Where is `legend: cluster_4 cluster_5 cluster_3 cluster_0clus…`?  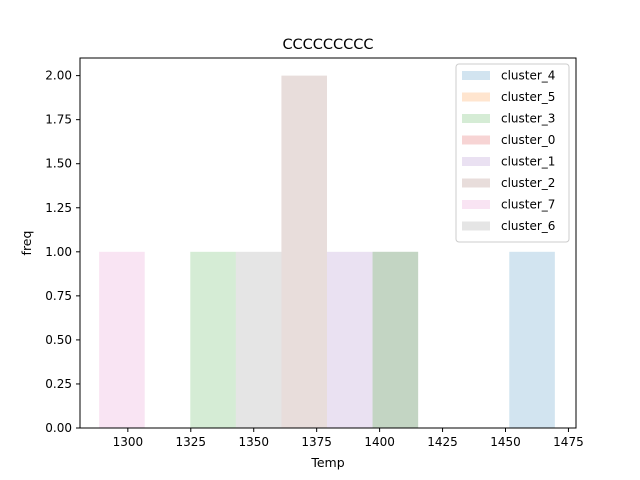
legend: cluster_4 cluster_5 cluster_3 cluster_0clus… is located at coordinates (512, 153).